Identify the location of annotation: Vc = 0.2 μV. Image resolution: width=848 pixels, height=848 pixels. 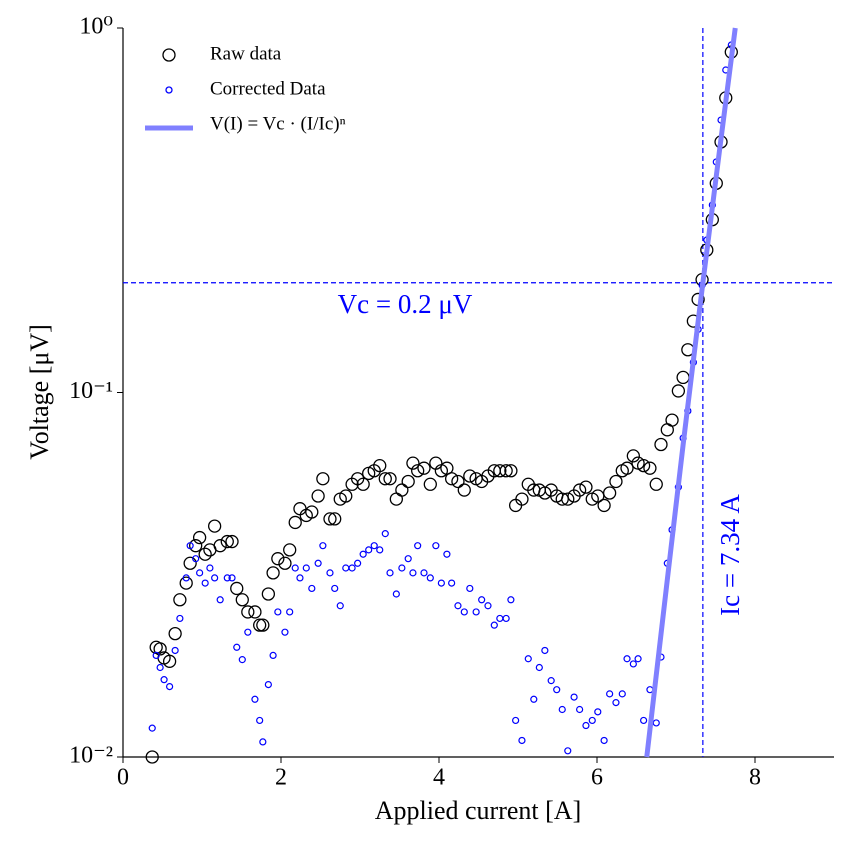
(405, 304).